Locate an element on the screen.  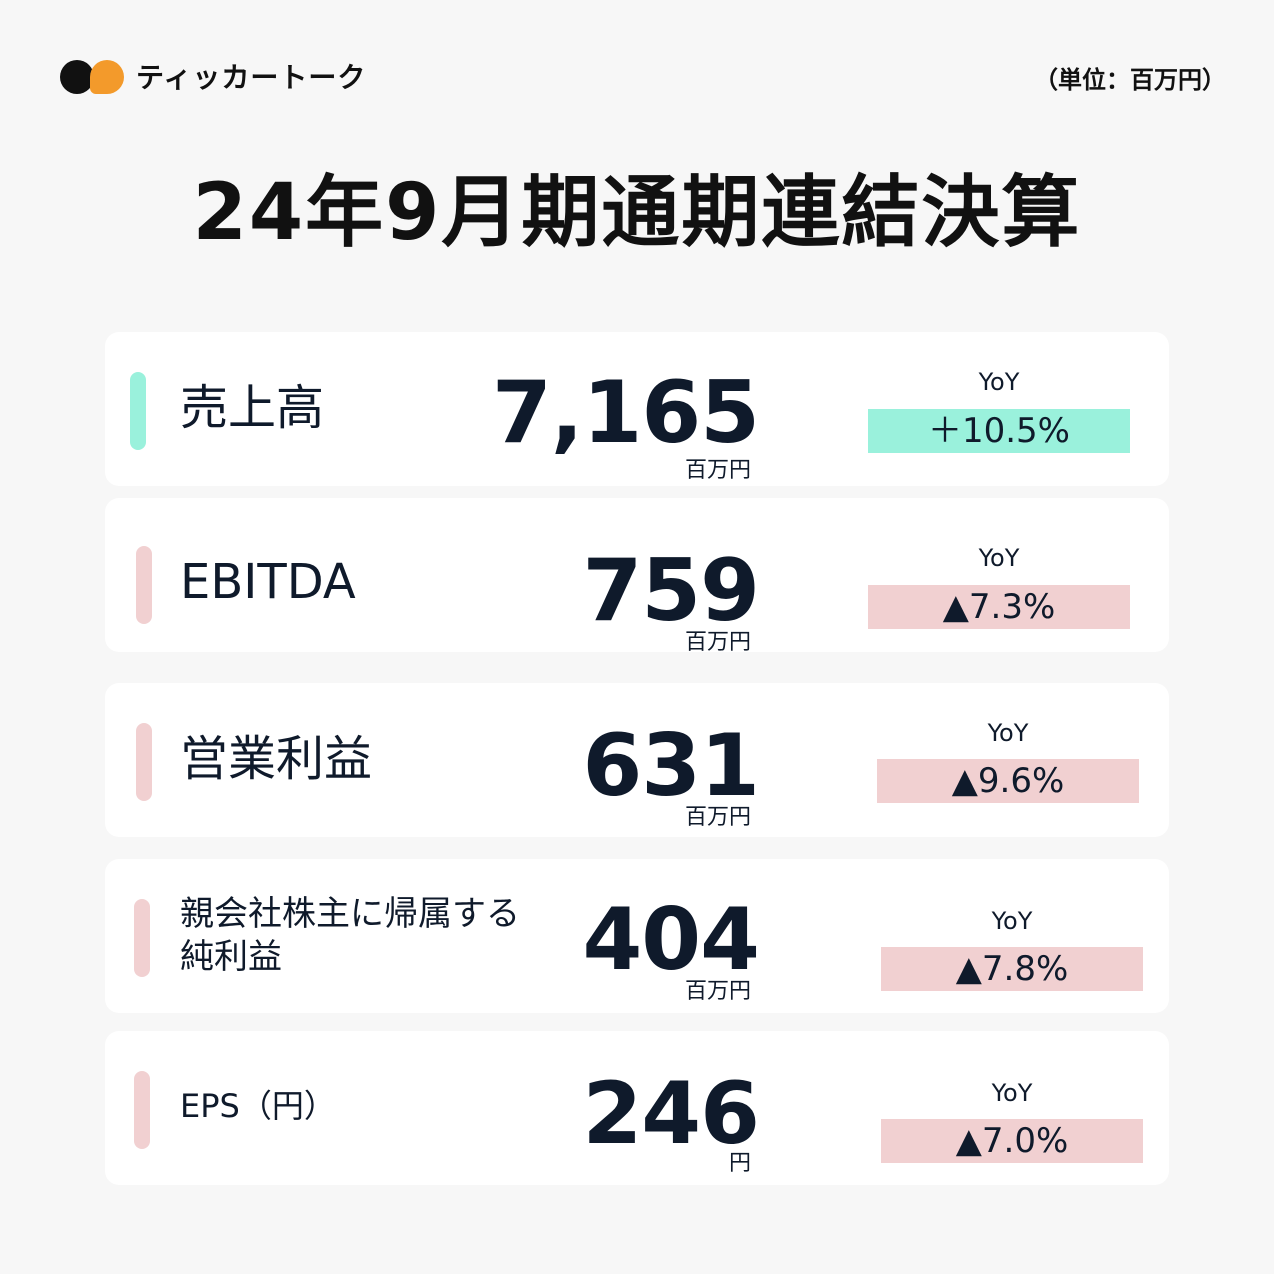
metric-value: 404 is located at coordinates (671, 940).